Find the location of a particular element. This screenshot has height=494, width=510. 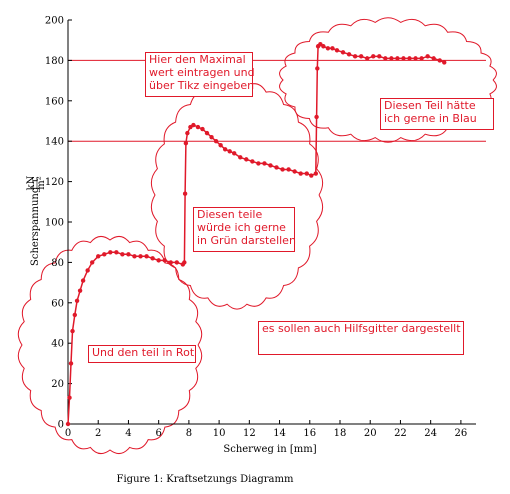

svg-text: Scherspannung τ is located at coordinates (35, 222).